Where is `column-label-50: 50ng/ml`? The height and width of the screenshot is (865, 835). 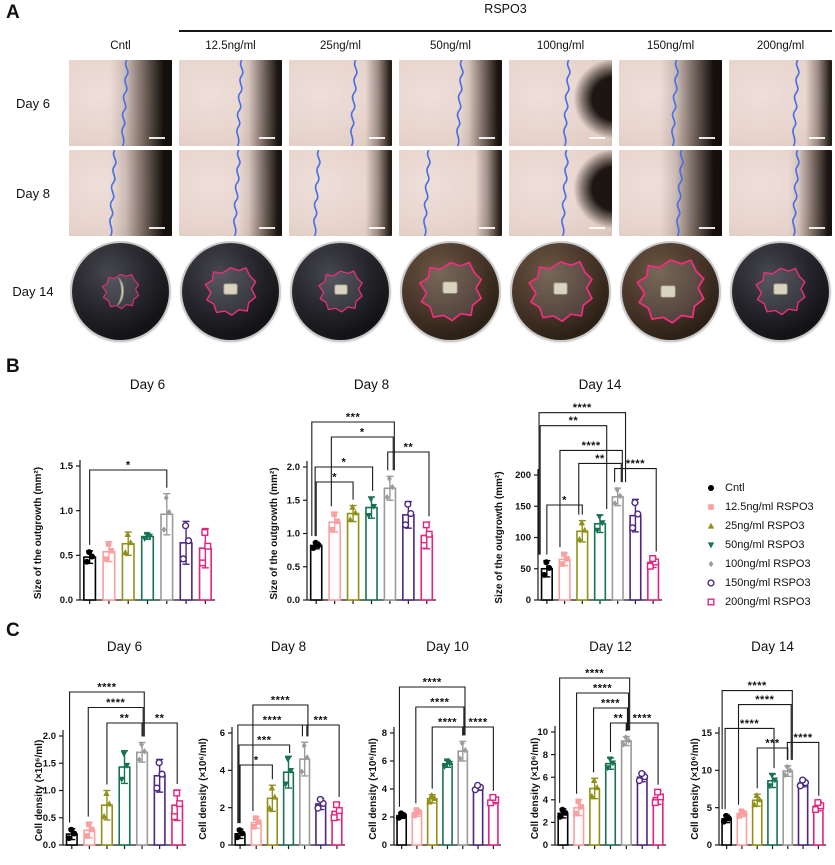 column-label-50: 50ng/ml is located at coordinates (450, 46).